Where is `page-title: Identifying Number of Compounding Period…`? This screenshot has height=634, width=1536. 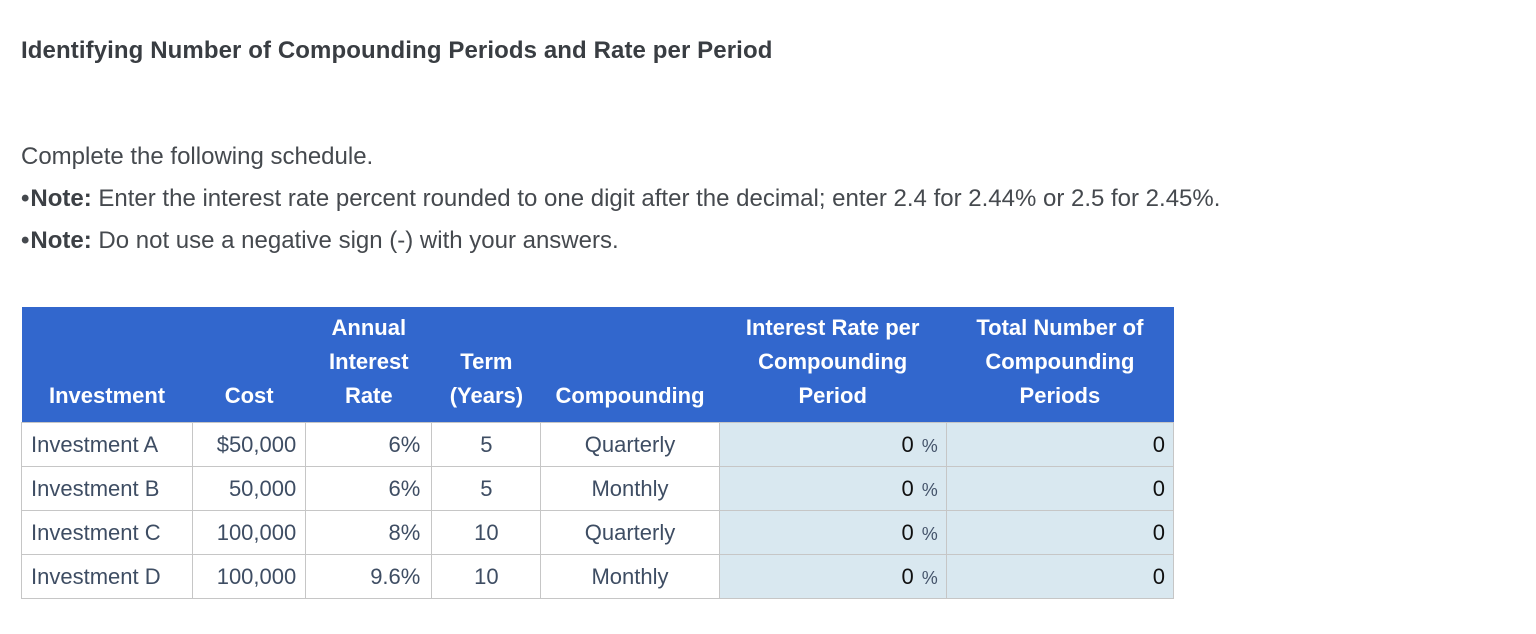
page-title: Identifying Number of Compounding Period… is located at coordinates (397, 50).